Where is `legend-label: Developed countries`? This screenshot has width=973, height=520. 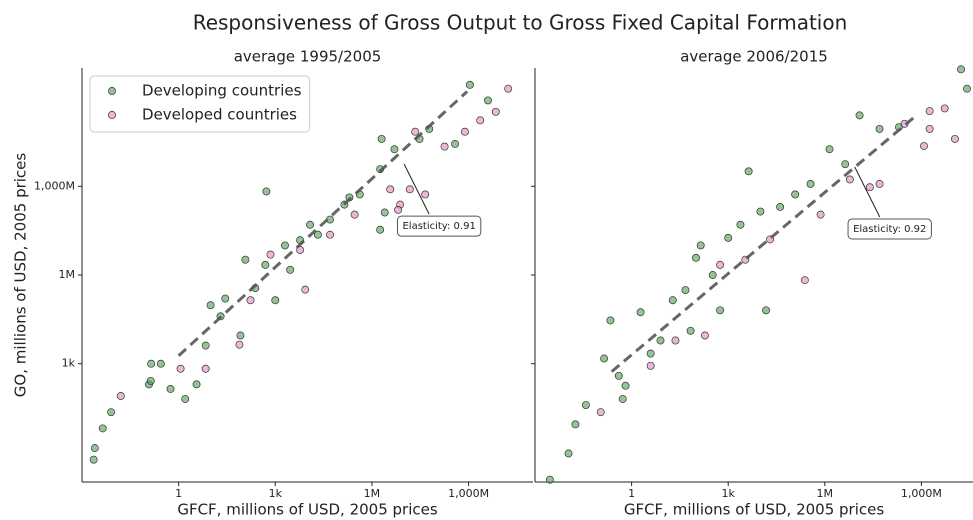
legend-label: Developed countries is located at coordinates (219, 115).